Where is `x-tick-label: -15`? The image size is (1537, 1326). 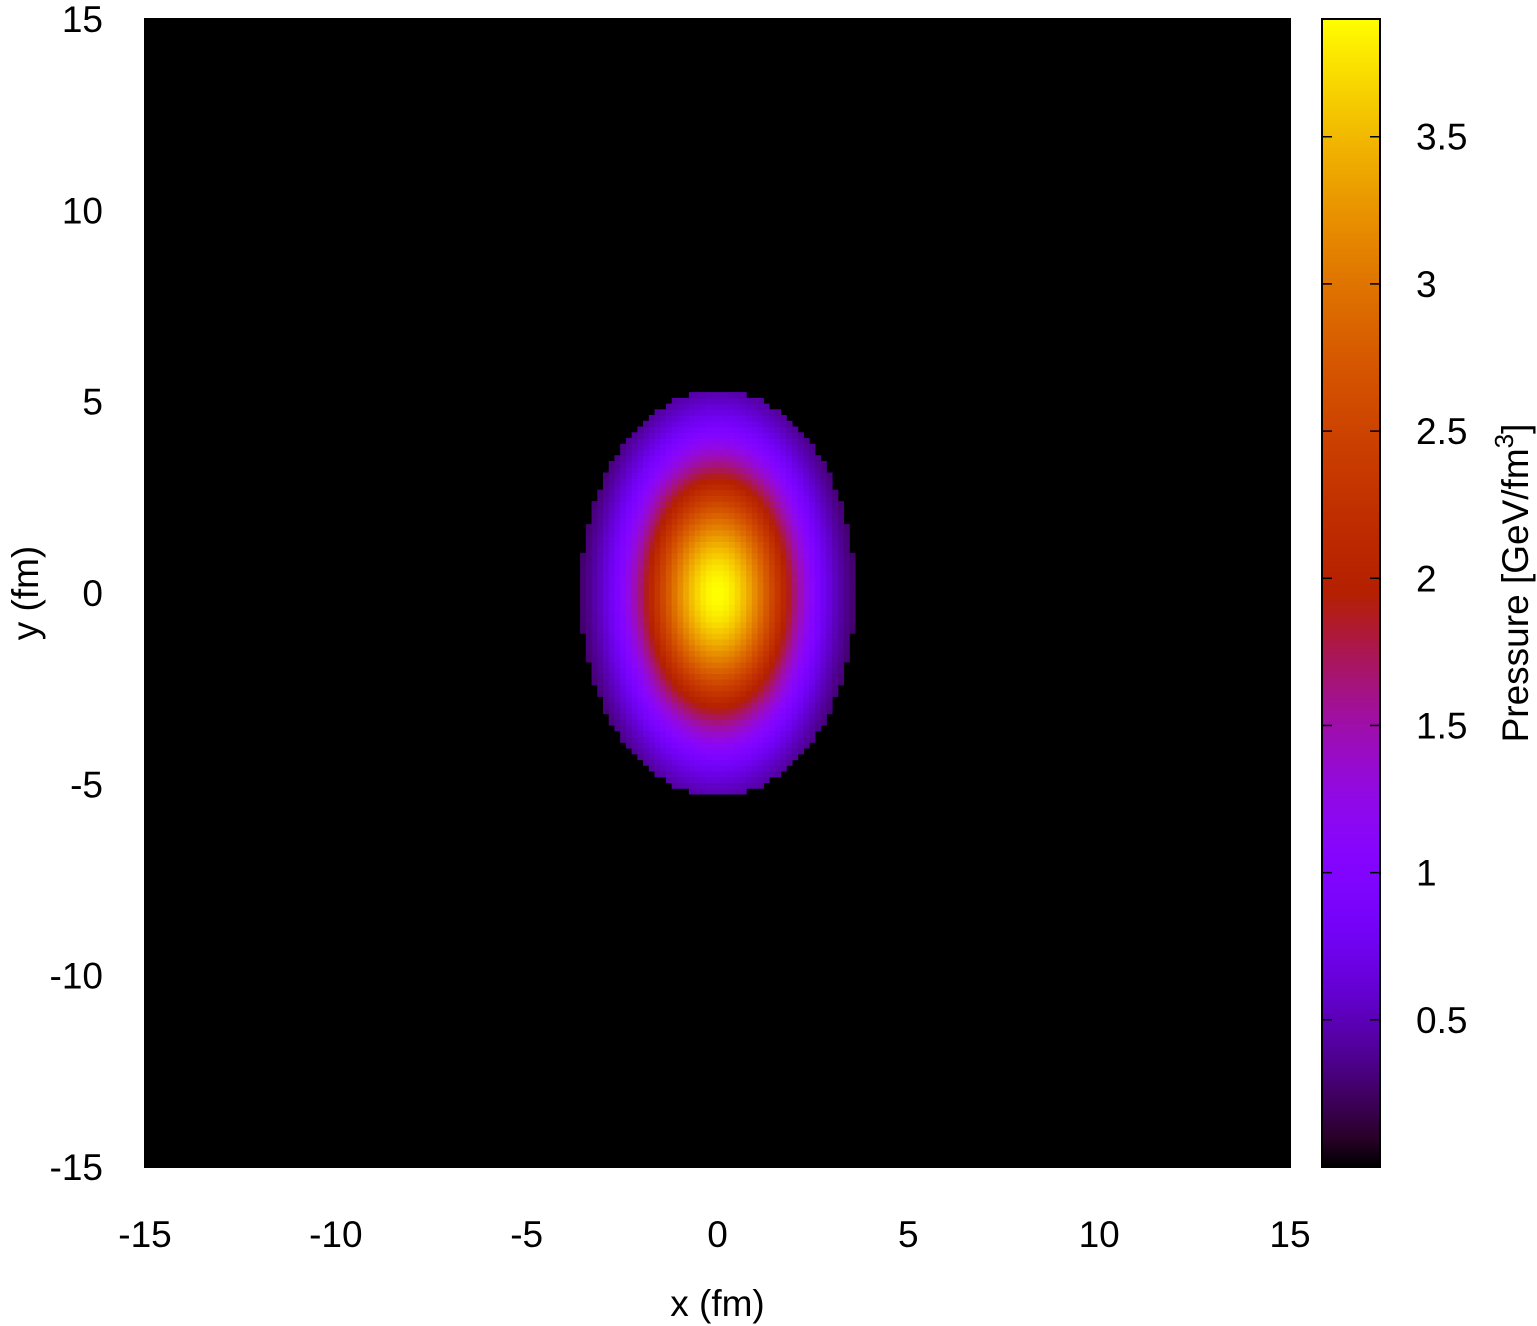
x-tick-label: -15 is located at coordinates (144, 1234).